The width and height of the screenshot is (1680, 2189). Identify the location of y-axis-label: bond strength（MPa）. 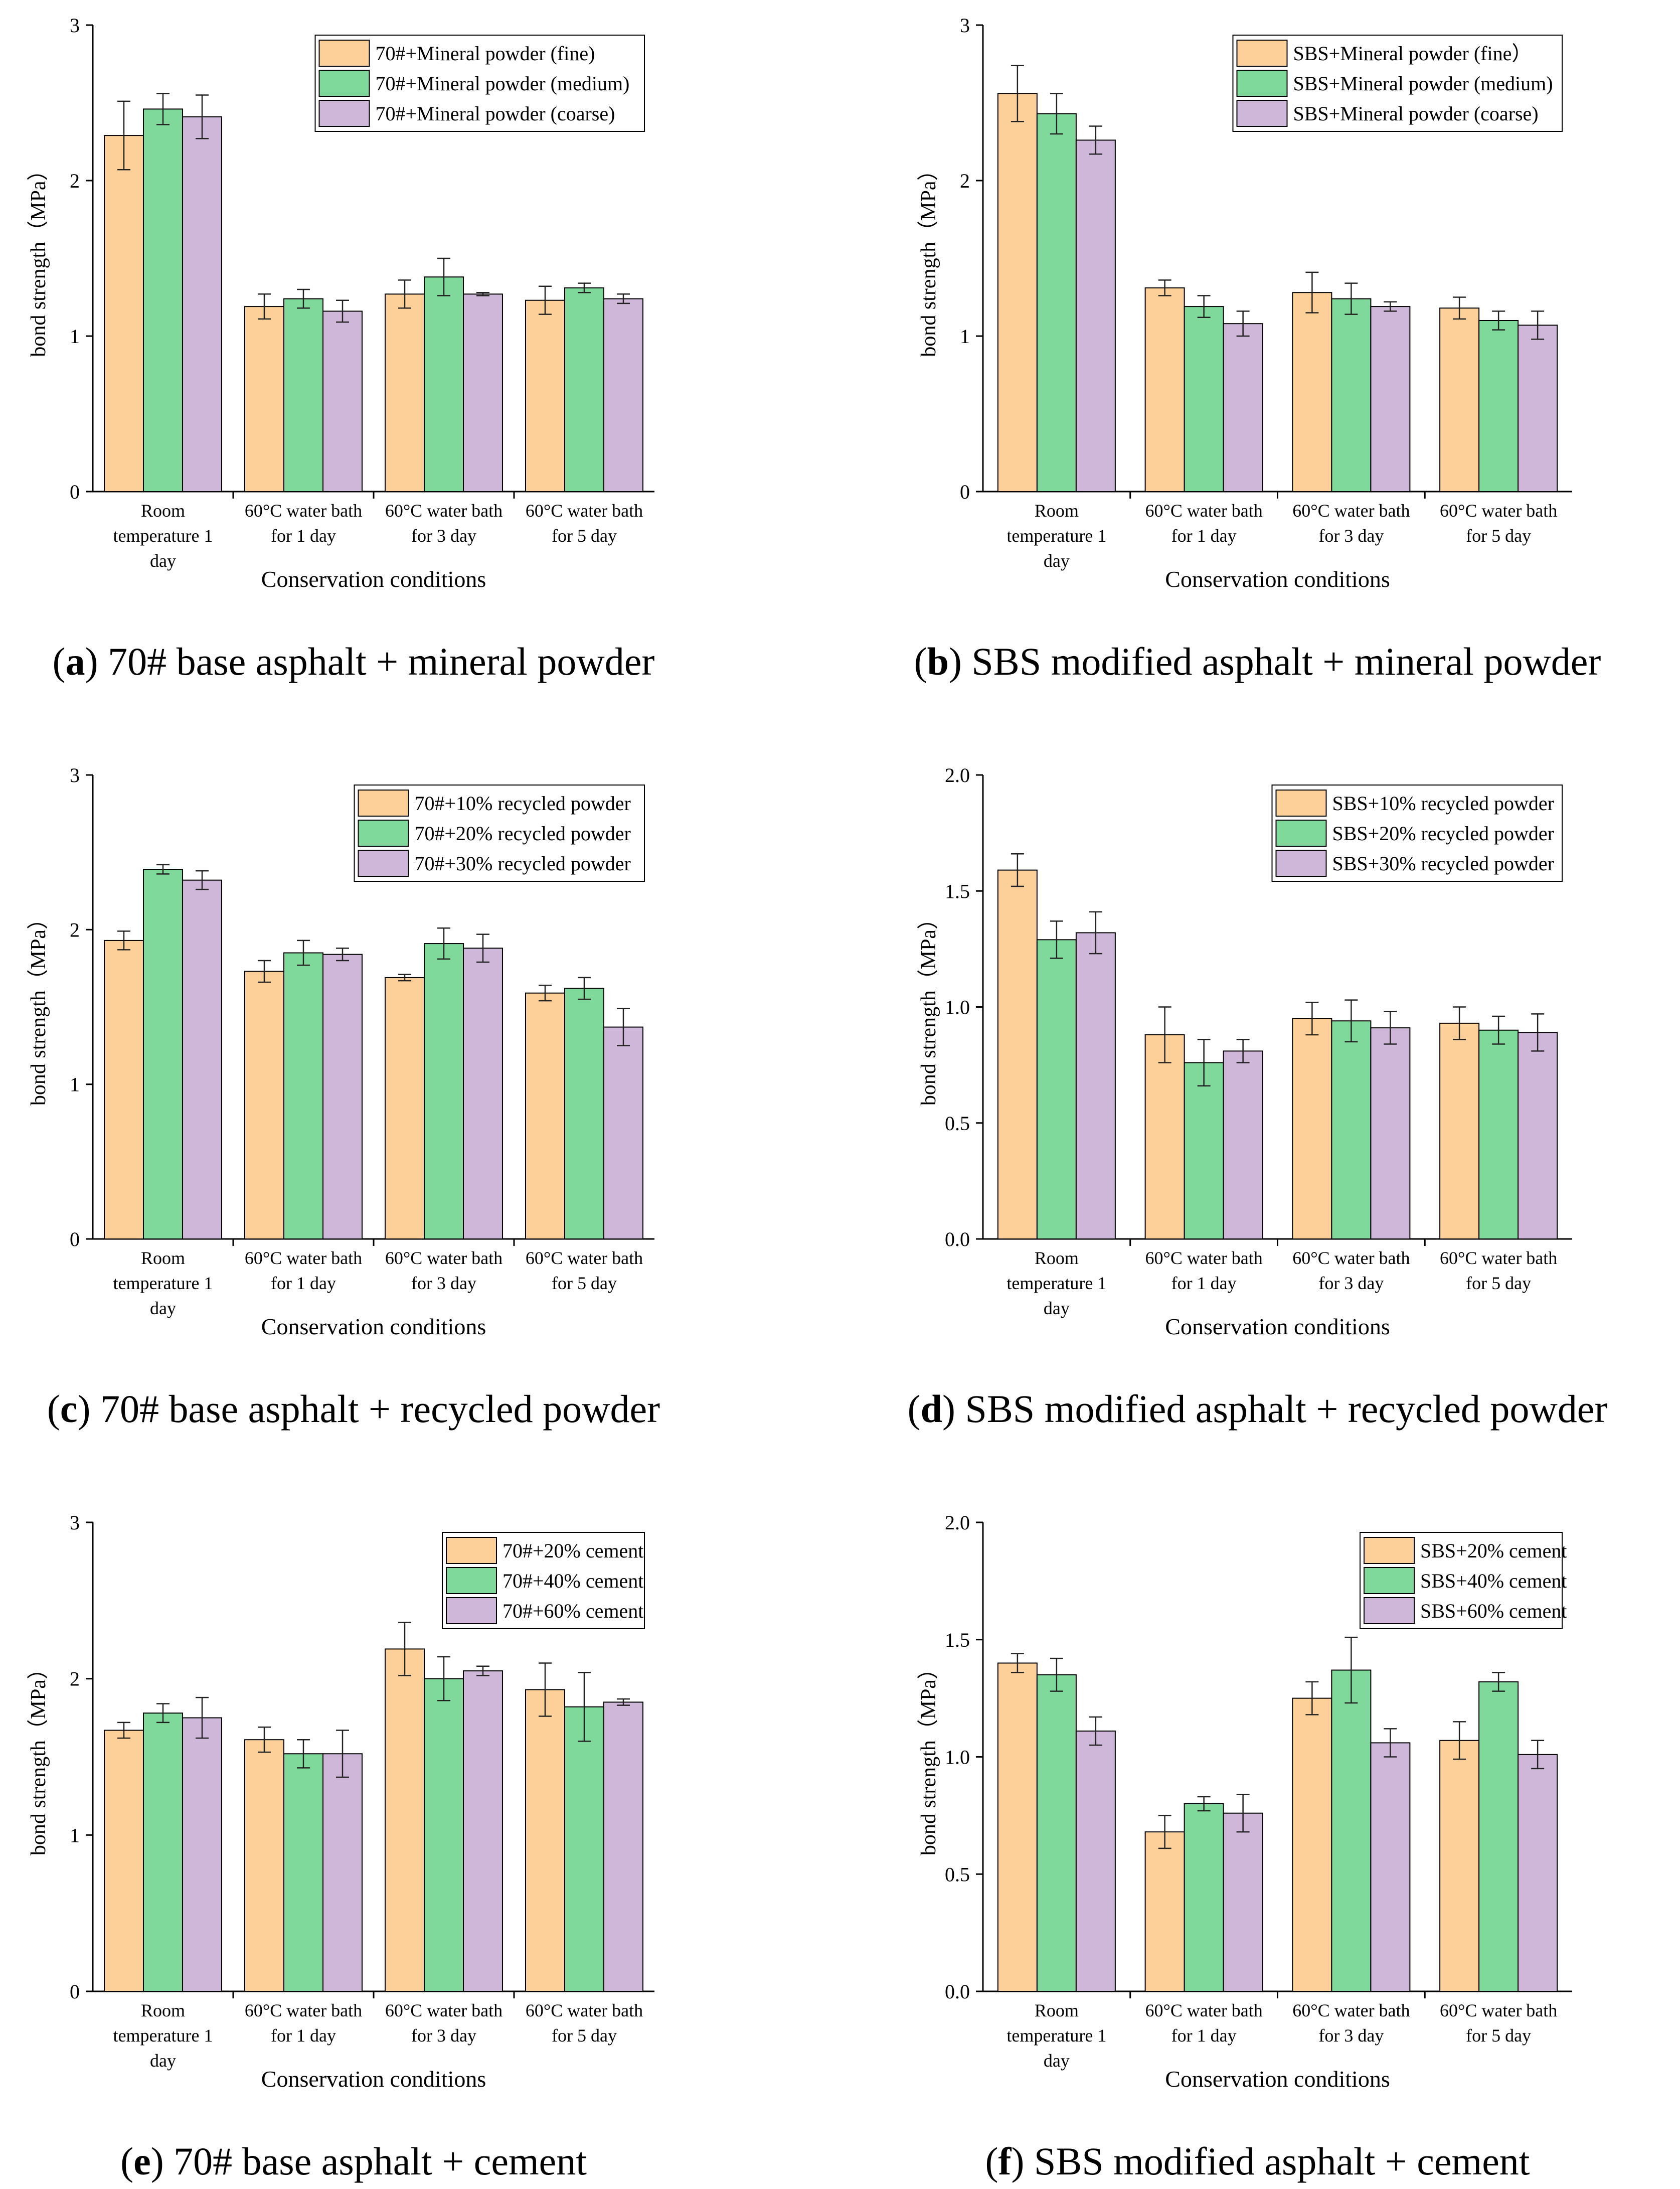
(38, 258).